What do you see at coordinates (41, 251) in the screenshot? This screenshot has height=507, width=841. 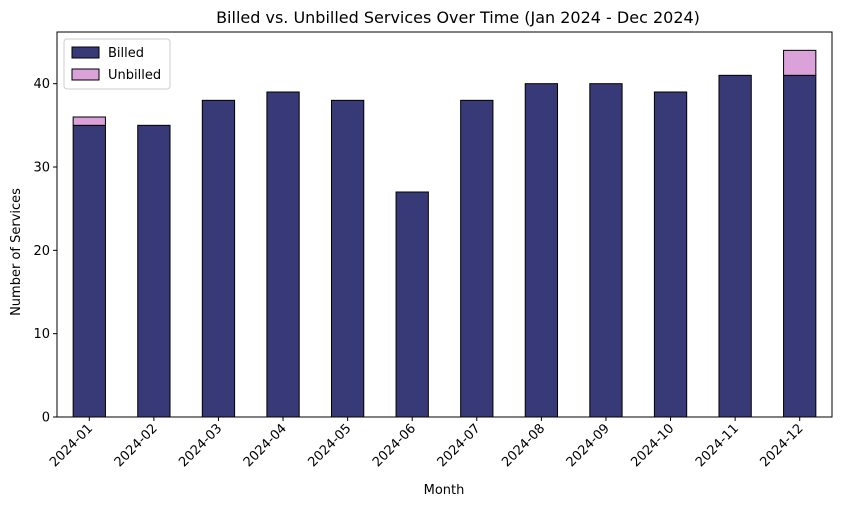 I see `y-tick-label: 20` at bounding box center [41, 251].